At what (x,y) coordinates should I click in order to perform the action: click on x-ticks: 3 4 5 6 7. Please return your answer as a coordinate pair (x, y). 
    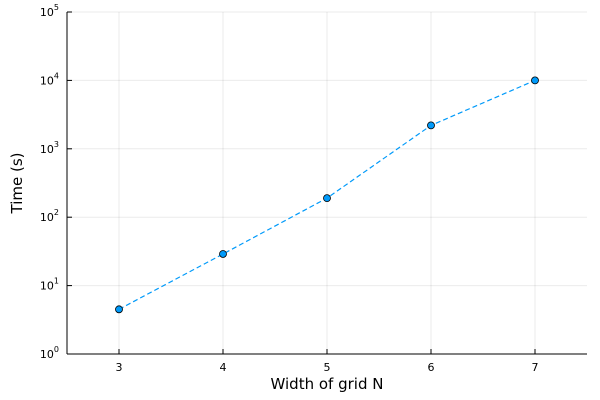
    Looking at the image, I should click on (327, 361).